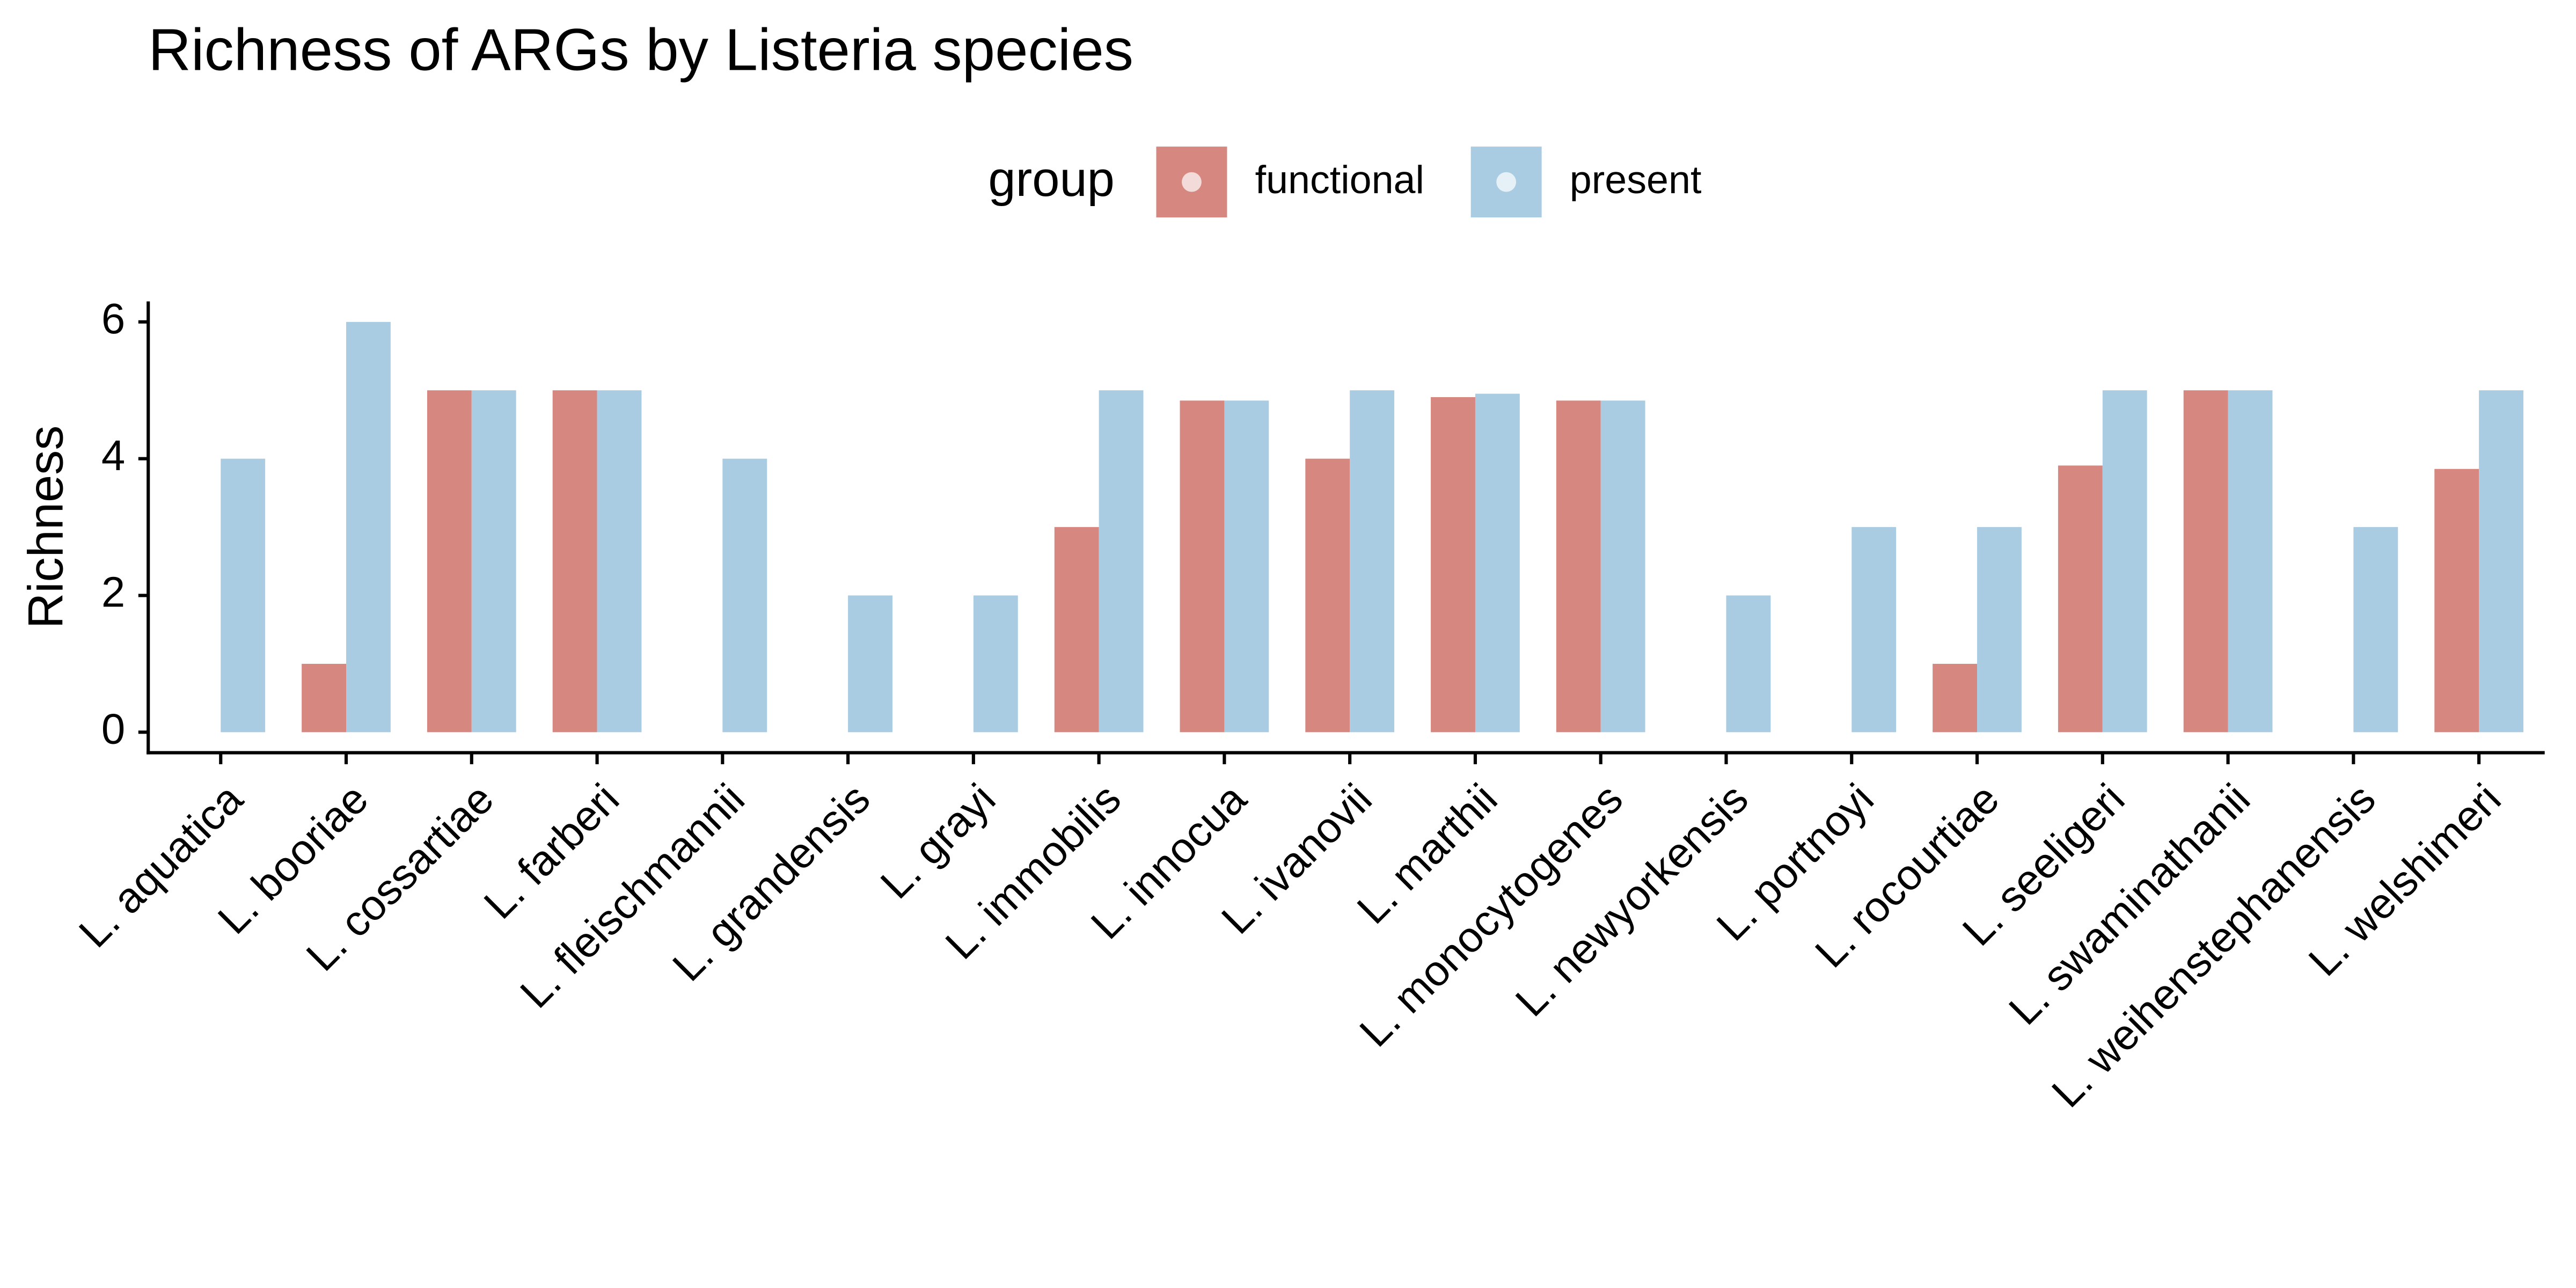 The width and height of the screenshot is (2576, 1288). What do you see at coordinates (113, 592) in the screenshot?
I see `y-tick-label: 2` at bounding box center [113, 592].